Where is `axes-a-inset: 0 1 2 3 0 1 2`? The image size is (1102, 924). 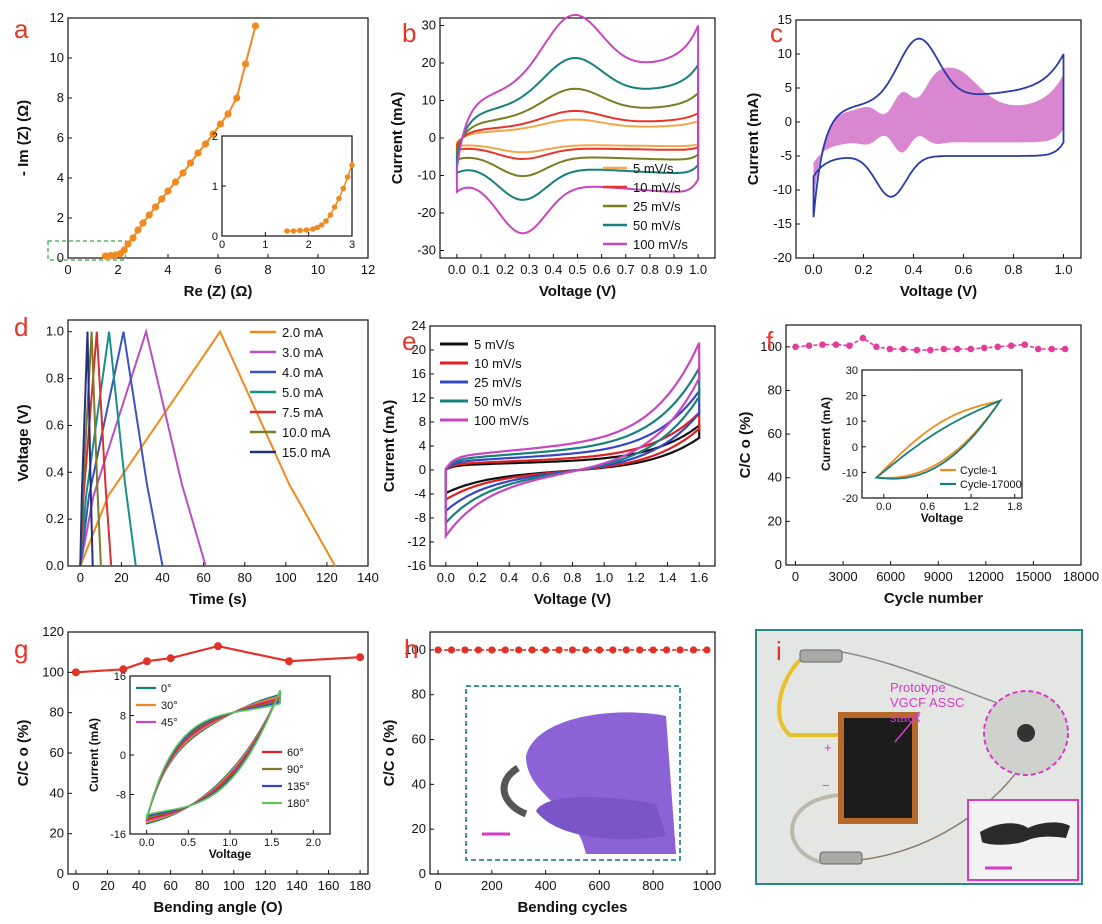 axes-a-inset: 0 1 2 3 0 1 2 is located at coordinates (283, 191).